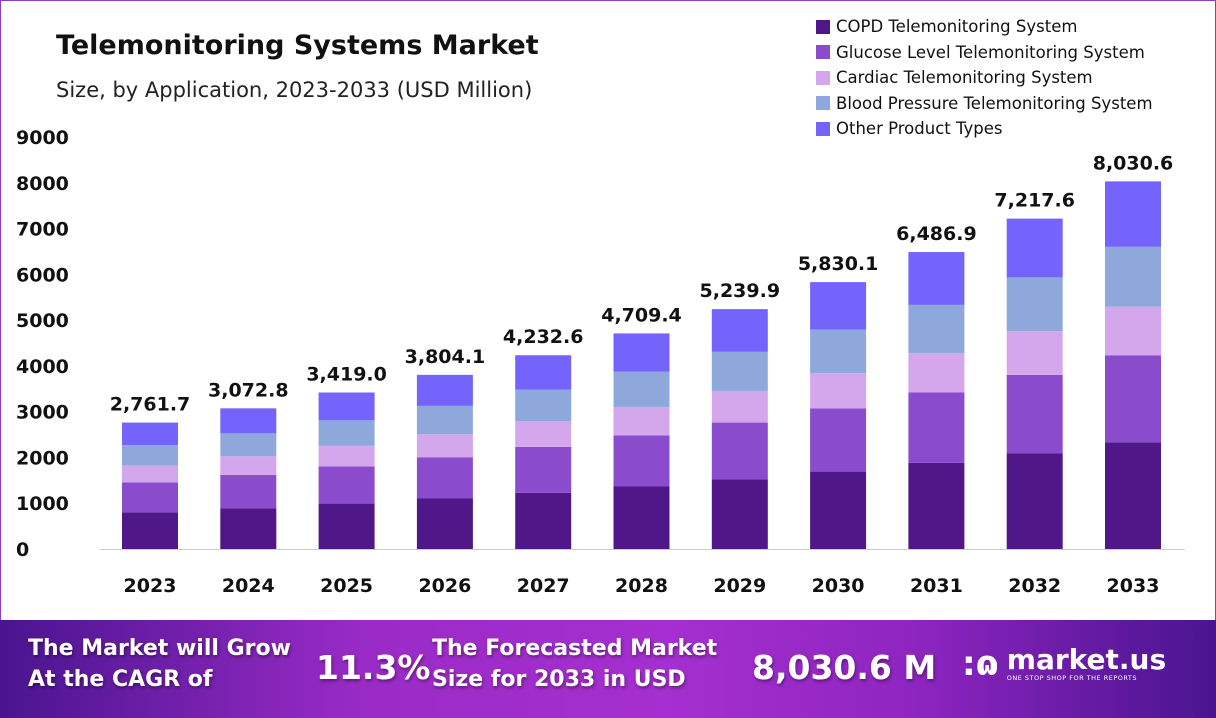 Image resolution: width=1216 pixels, height=718 pixels. Describe the element at coordinates (641, 586) in the screenshot. I see `x-tick-label: 2028` at that location.